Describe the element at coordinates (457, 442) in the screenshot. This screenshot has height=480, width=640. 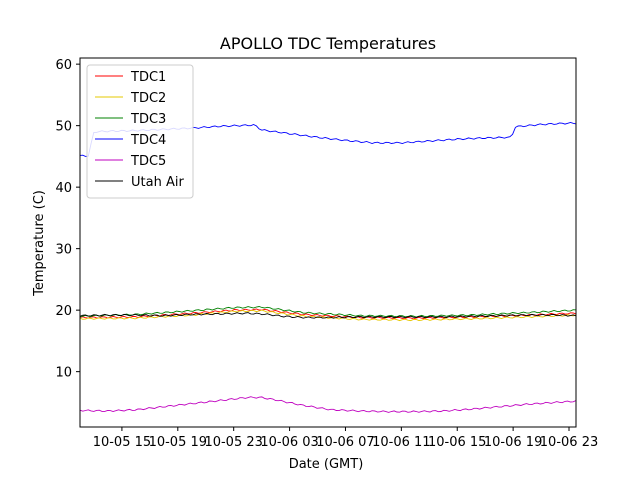
I see `x-tick-label: 10-06 15` at that location.